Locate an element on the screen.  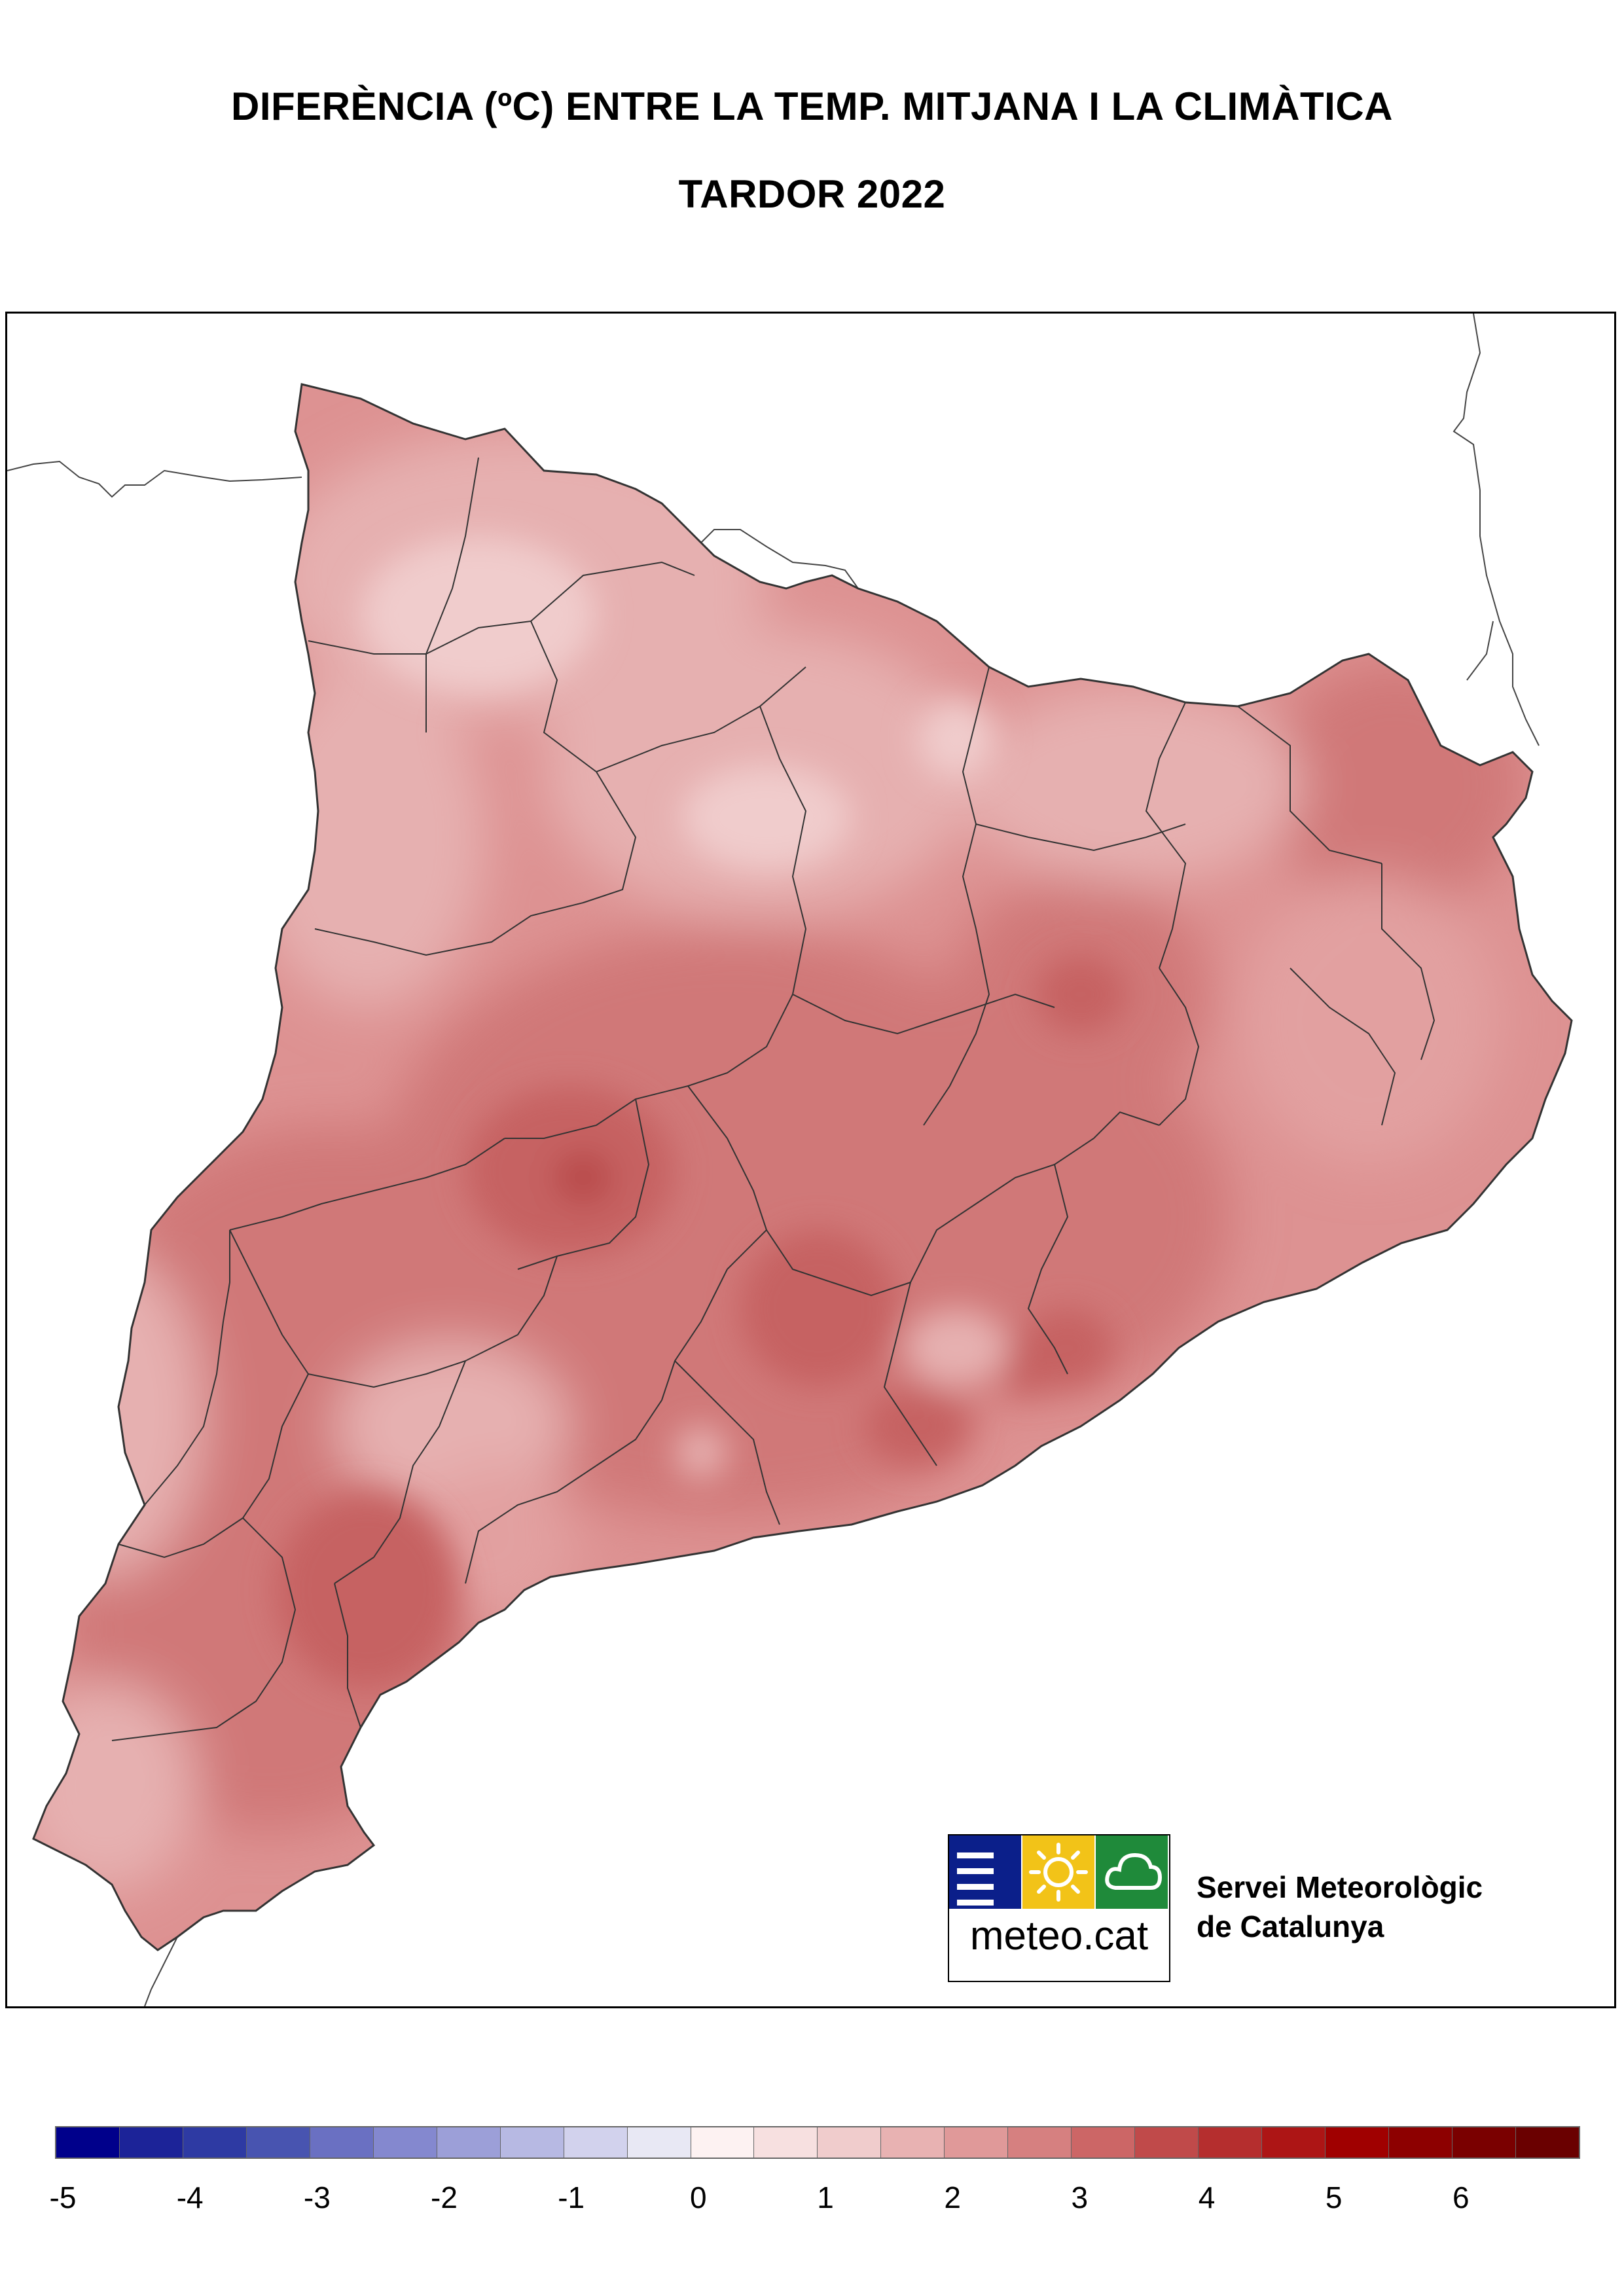
legend-tick-label: 0 is located at coordinates (698, 2197).